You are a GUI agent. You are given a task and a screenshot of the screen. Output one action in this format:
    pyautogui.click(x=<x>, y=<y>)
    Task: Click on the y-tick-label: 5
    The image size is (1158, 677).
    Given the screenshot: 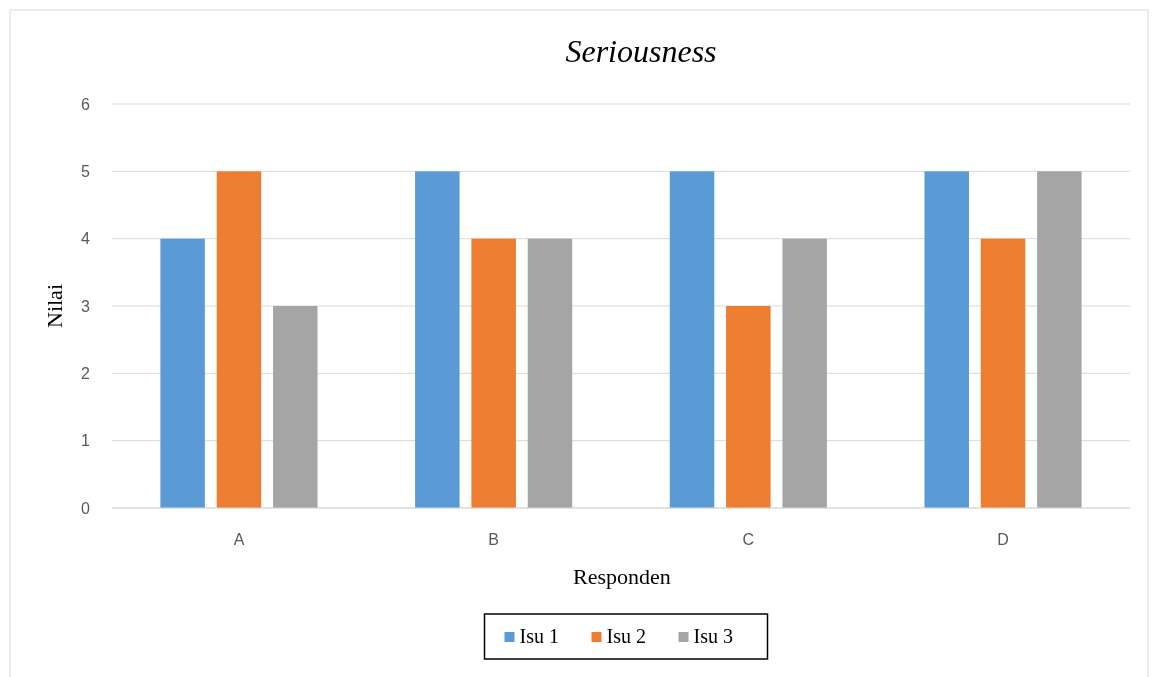 What is the action you would take?
    pyautogui.click(x=86, y=171)
    